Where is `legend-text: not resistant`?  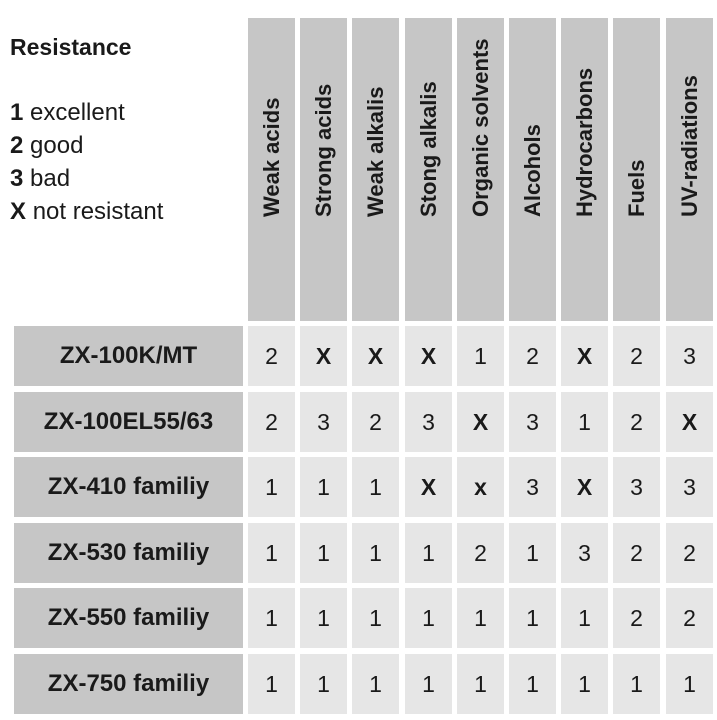 legend-text: not resistant is located at coordinates (98, 211).